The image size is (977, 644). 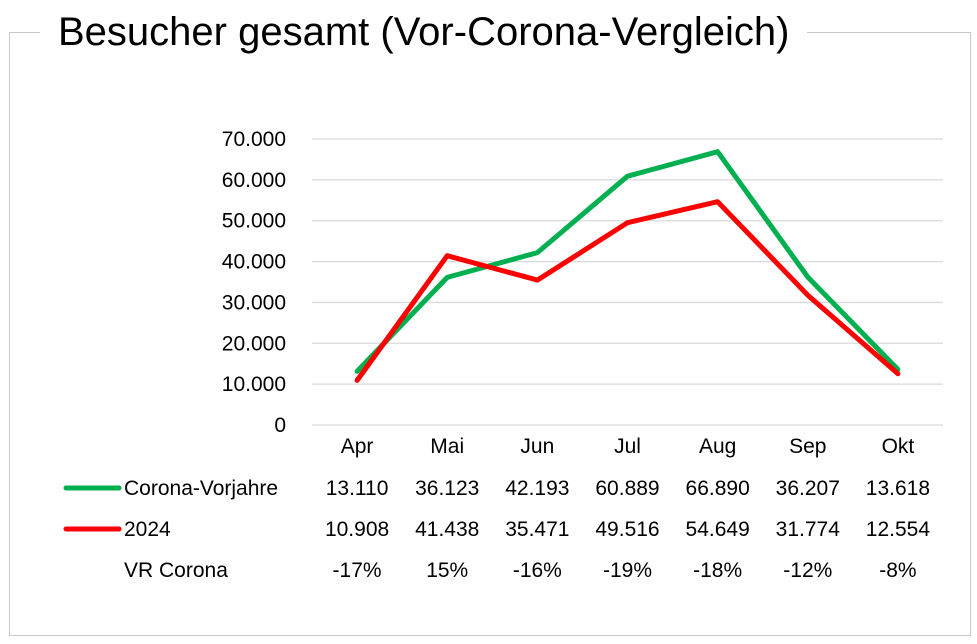 I want to click on table-cell: -8%, so click(x=897, y=570).